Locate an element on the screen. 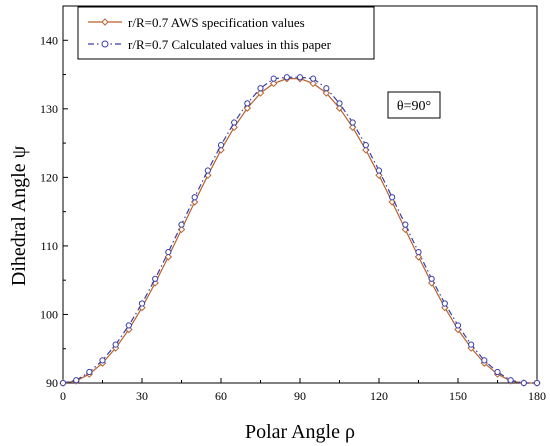  y-tick-label: 140 is located at coordinates (49, 40).